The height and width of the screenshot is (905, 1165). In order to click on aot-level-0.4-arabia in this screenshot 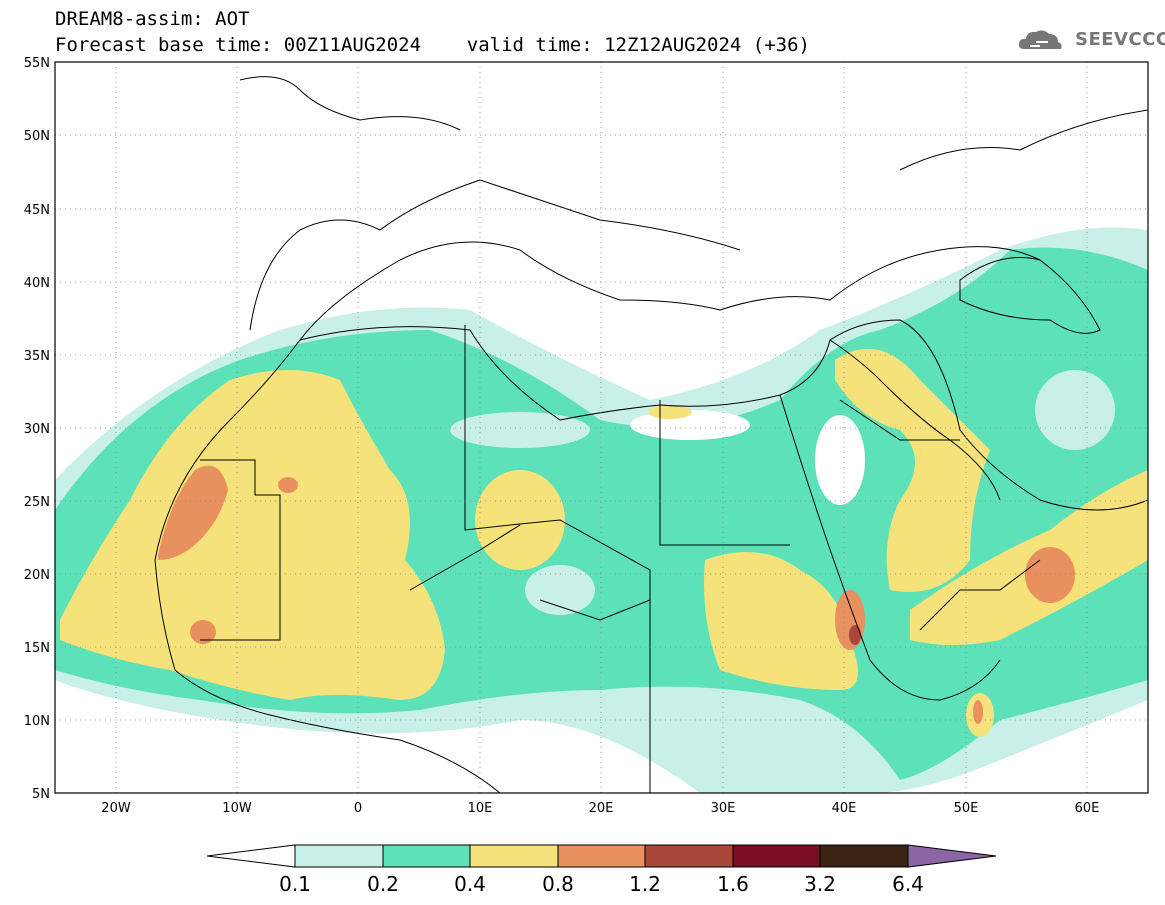, I will do `click(912, 470)`.